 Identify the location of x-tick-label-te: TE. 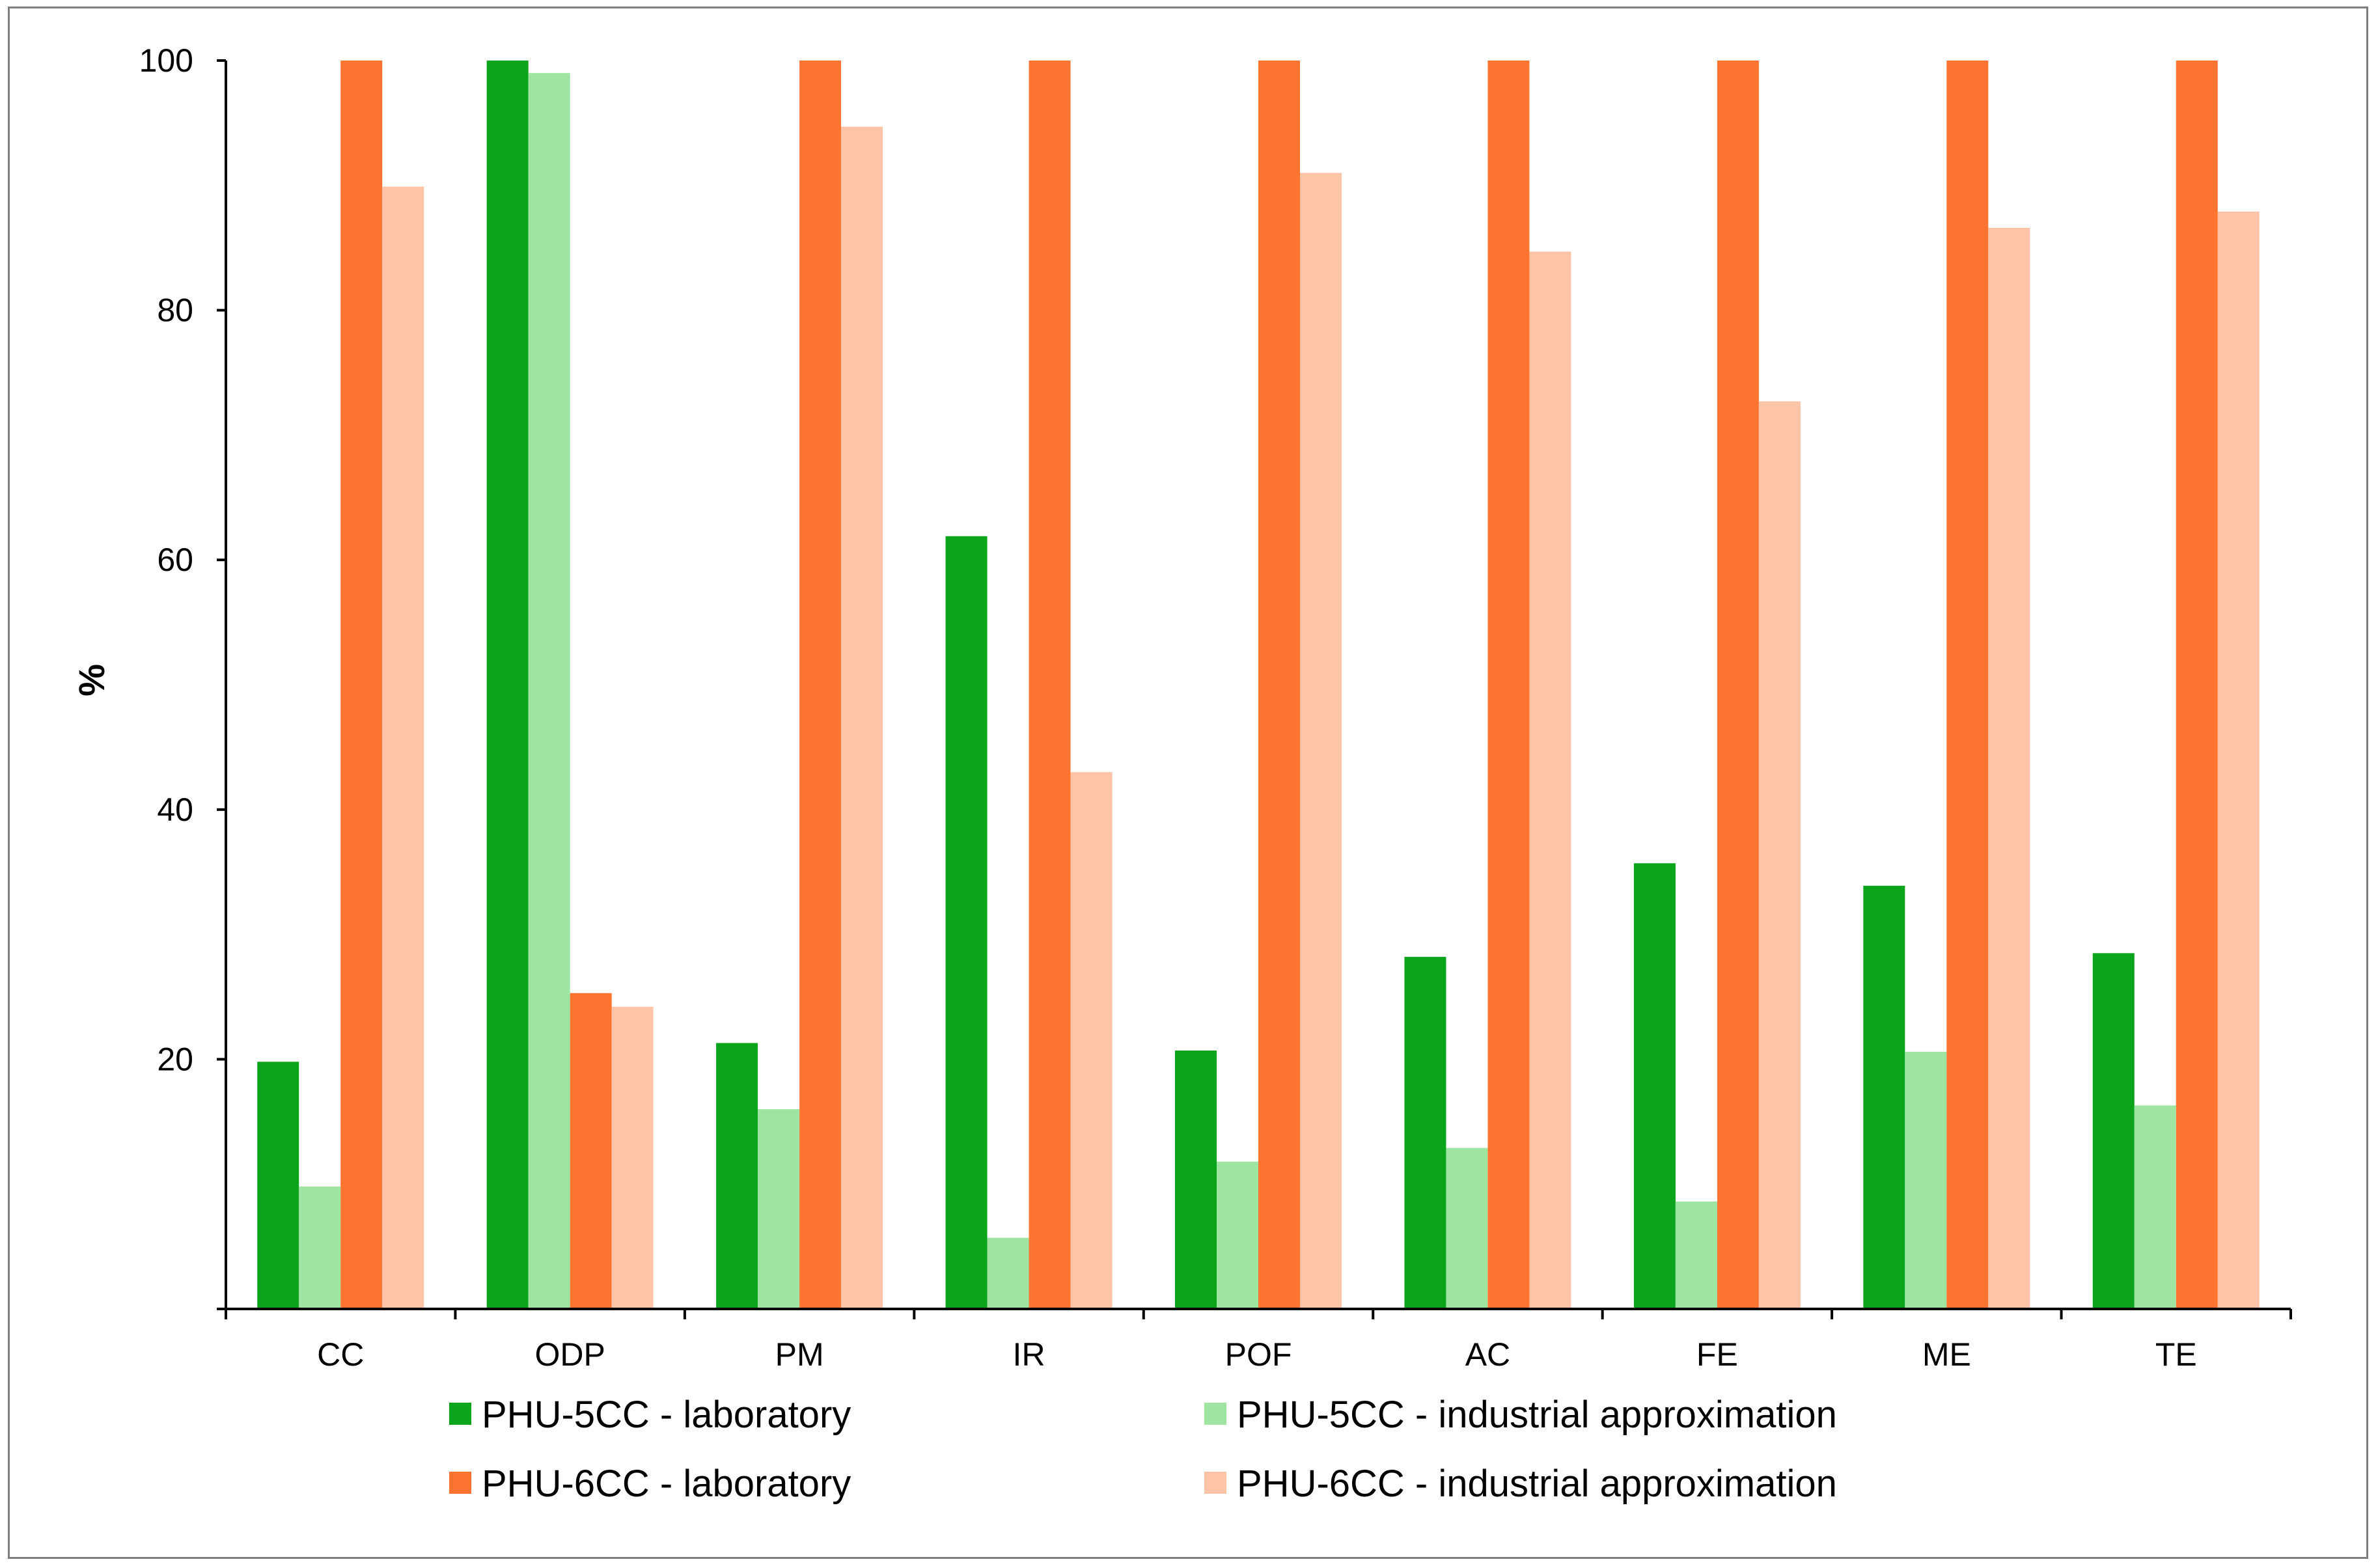
(2176, 1354).